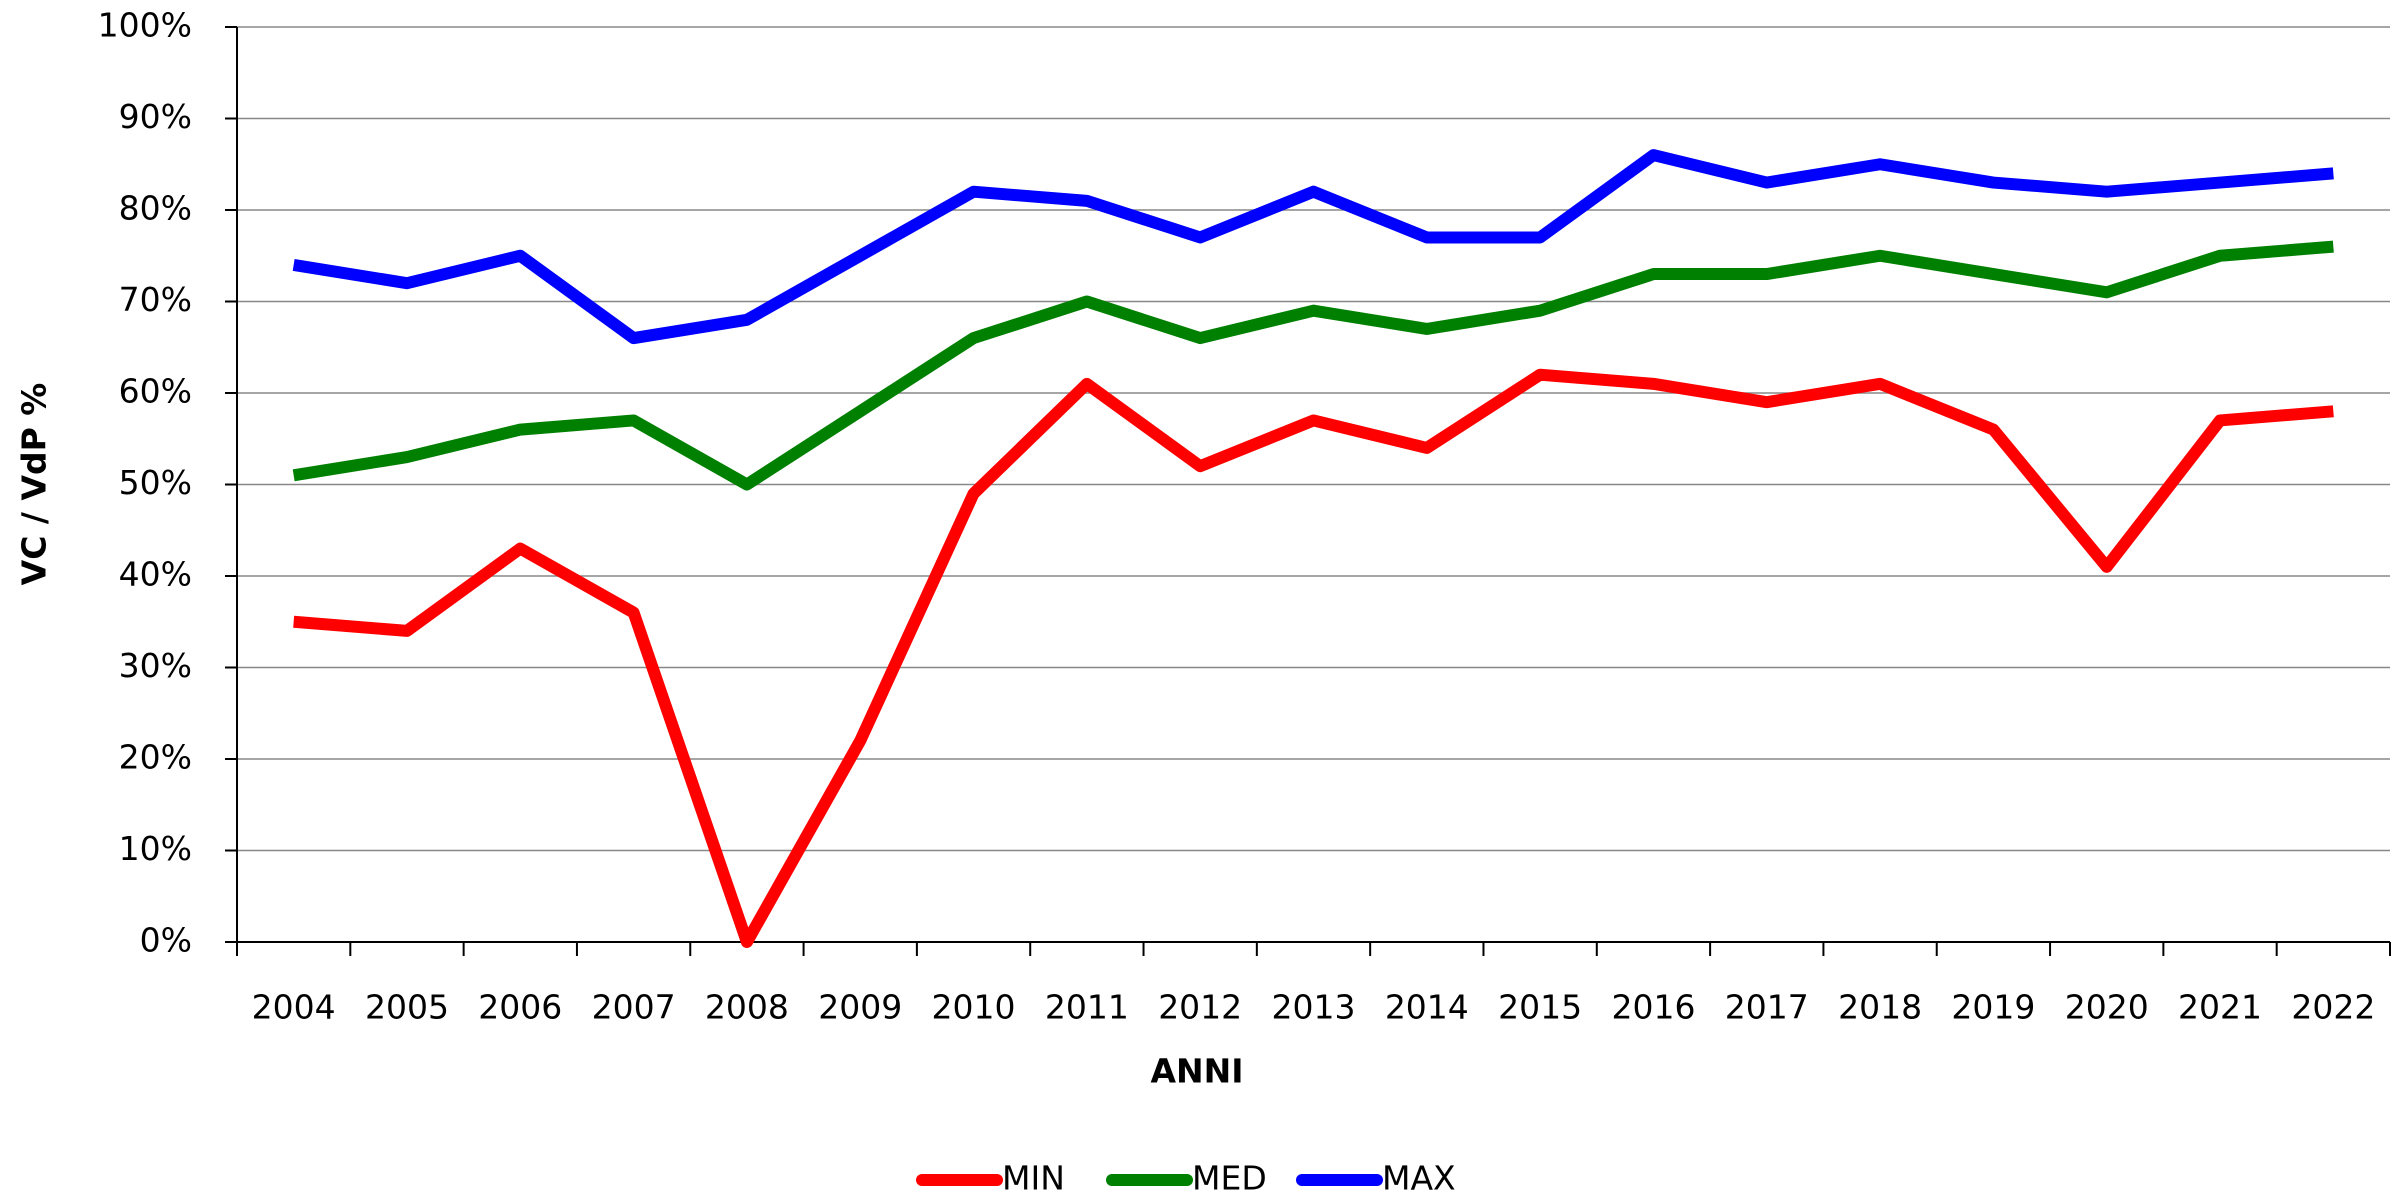  Describe the element at coordinates (155, 574) in the screenshot. I see `y-tick-label: 40%` at that location.